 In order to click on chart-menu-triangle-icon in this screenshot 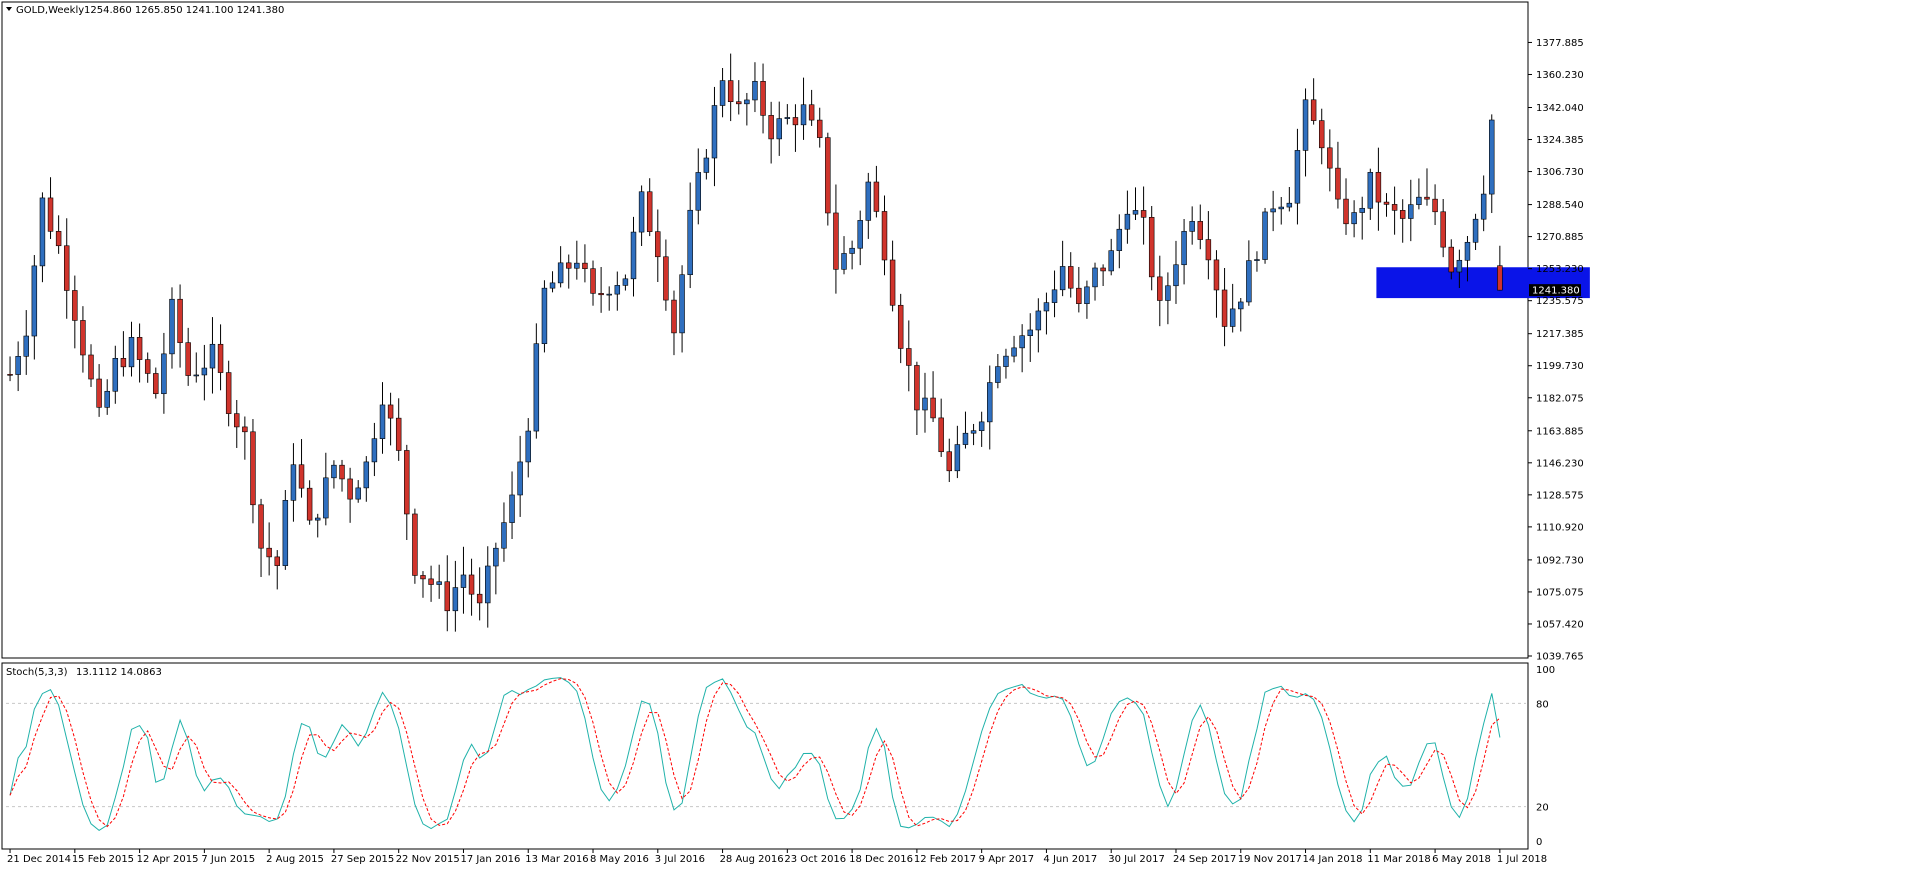, I will do `click(9, 9)`.